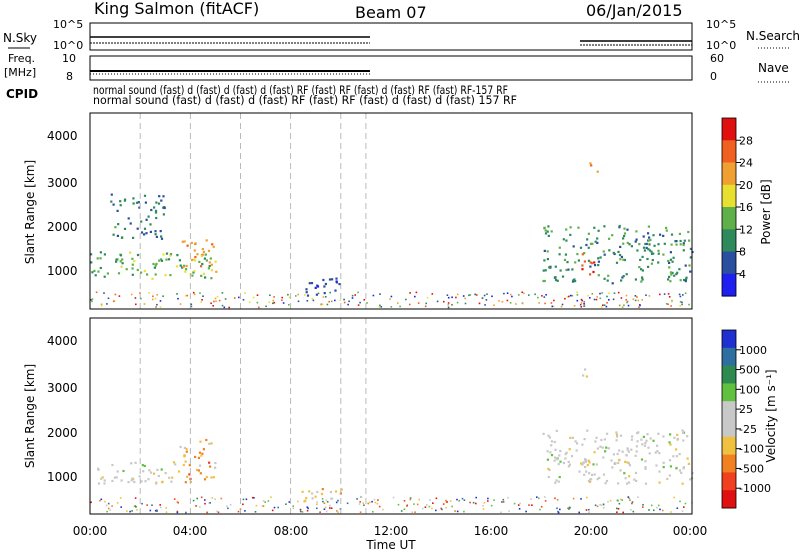 The width and height of the screenshot is (800, 554). What do you see at coordinates (62, 477) in the screenshot?
I see `velocity-ytick-1000: 1000` at bounding box center [62, 477].